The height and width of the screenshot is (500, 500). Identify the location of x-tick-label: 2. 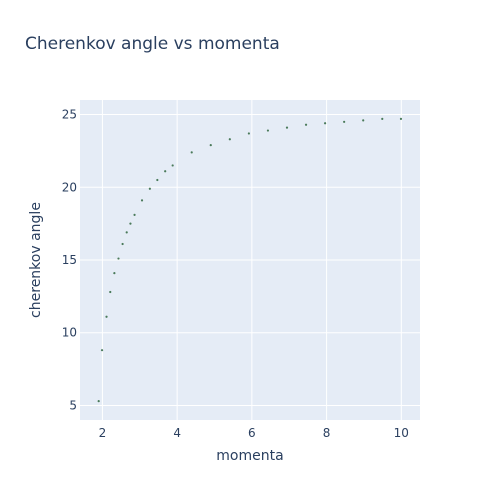
(103, 433).